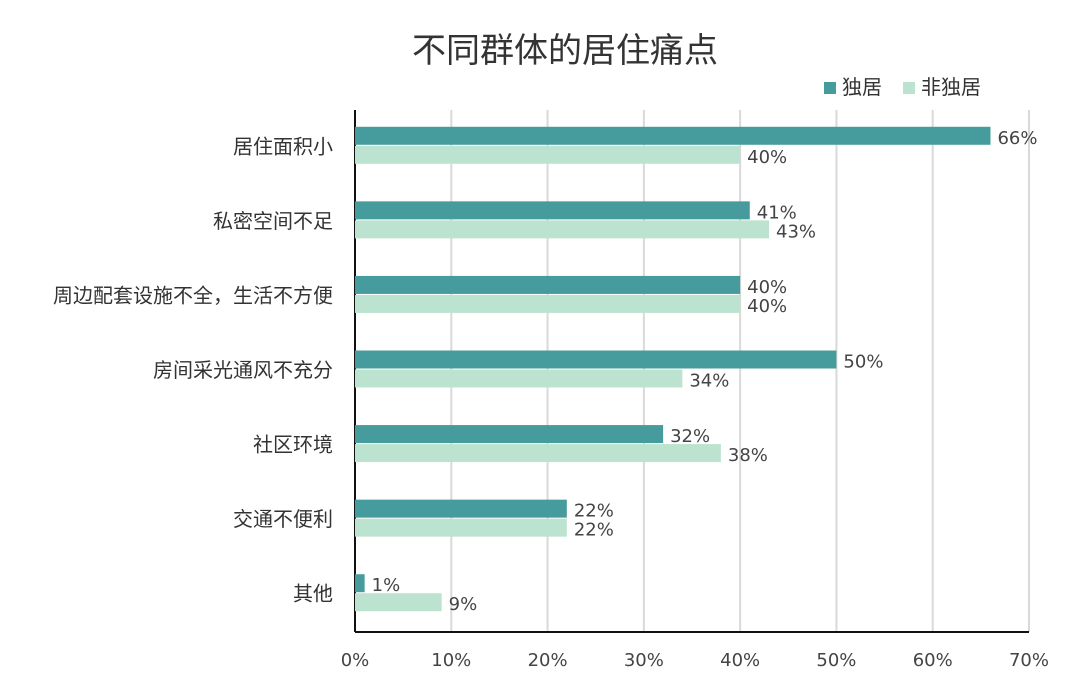 The image size is (1080, 684). I want to click on chart-title: 不同群体的居住痛点, so click(565, 51).